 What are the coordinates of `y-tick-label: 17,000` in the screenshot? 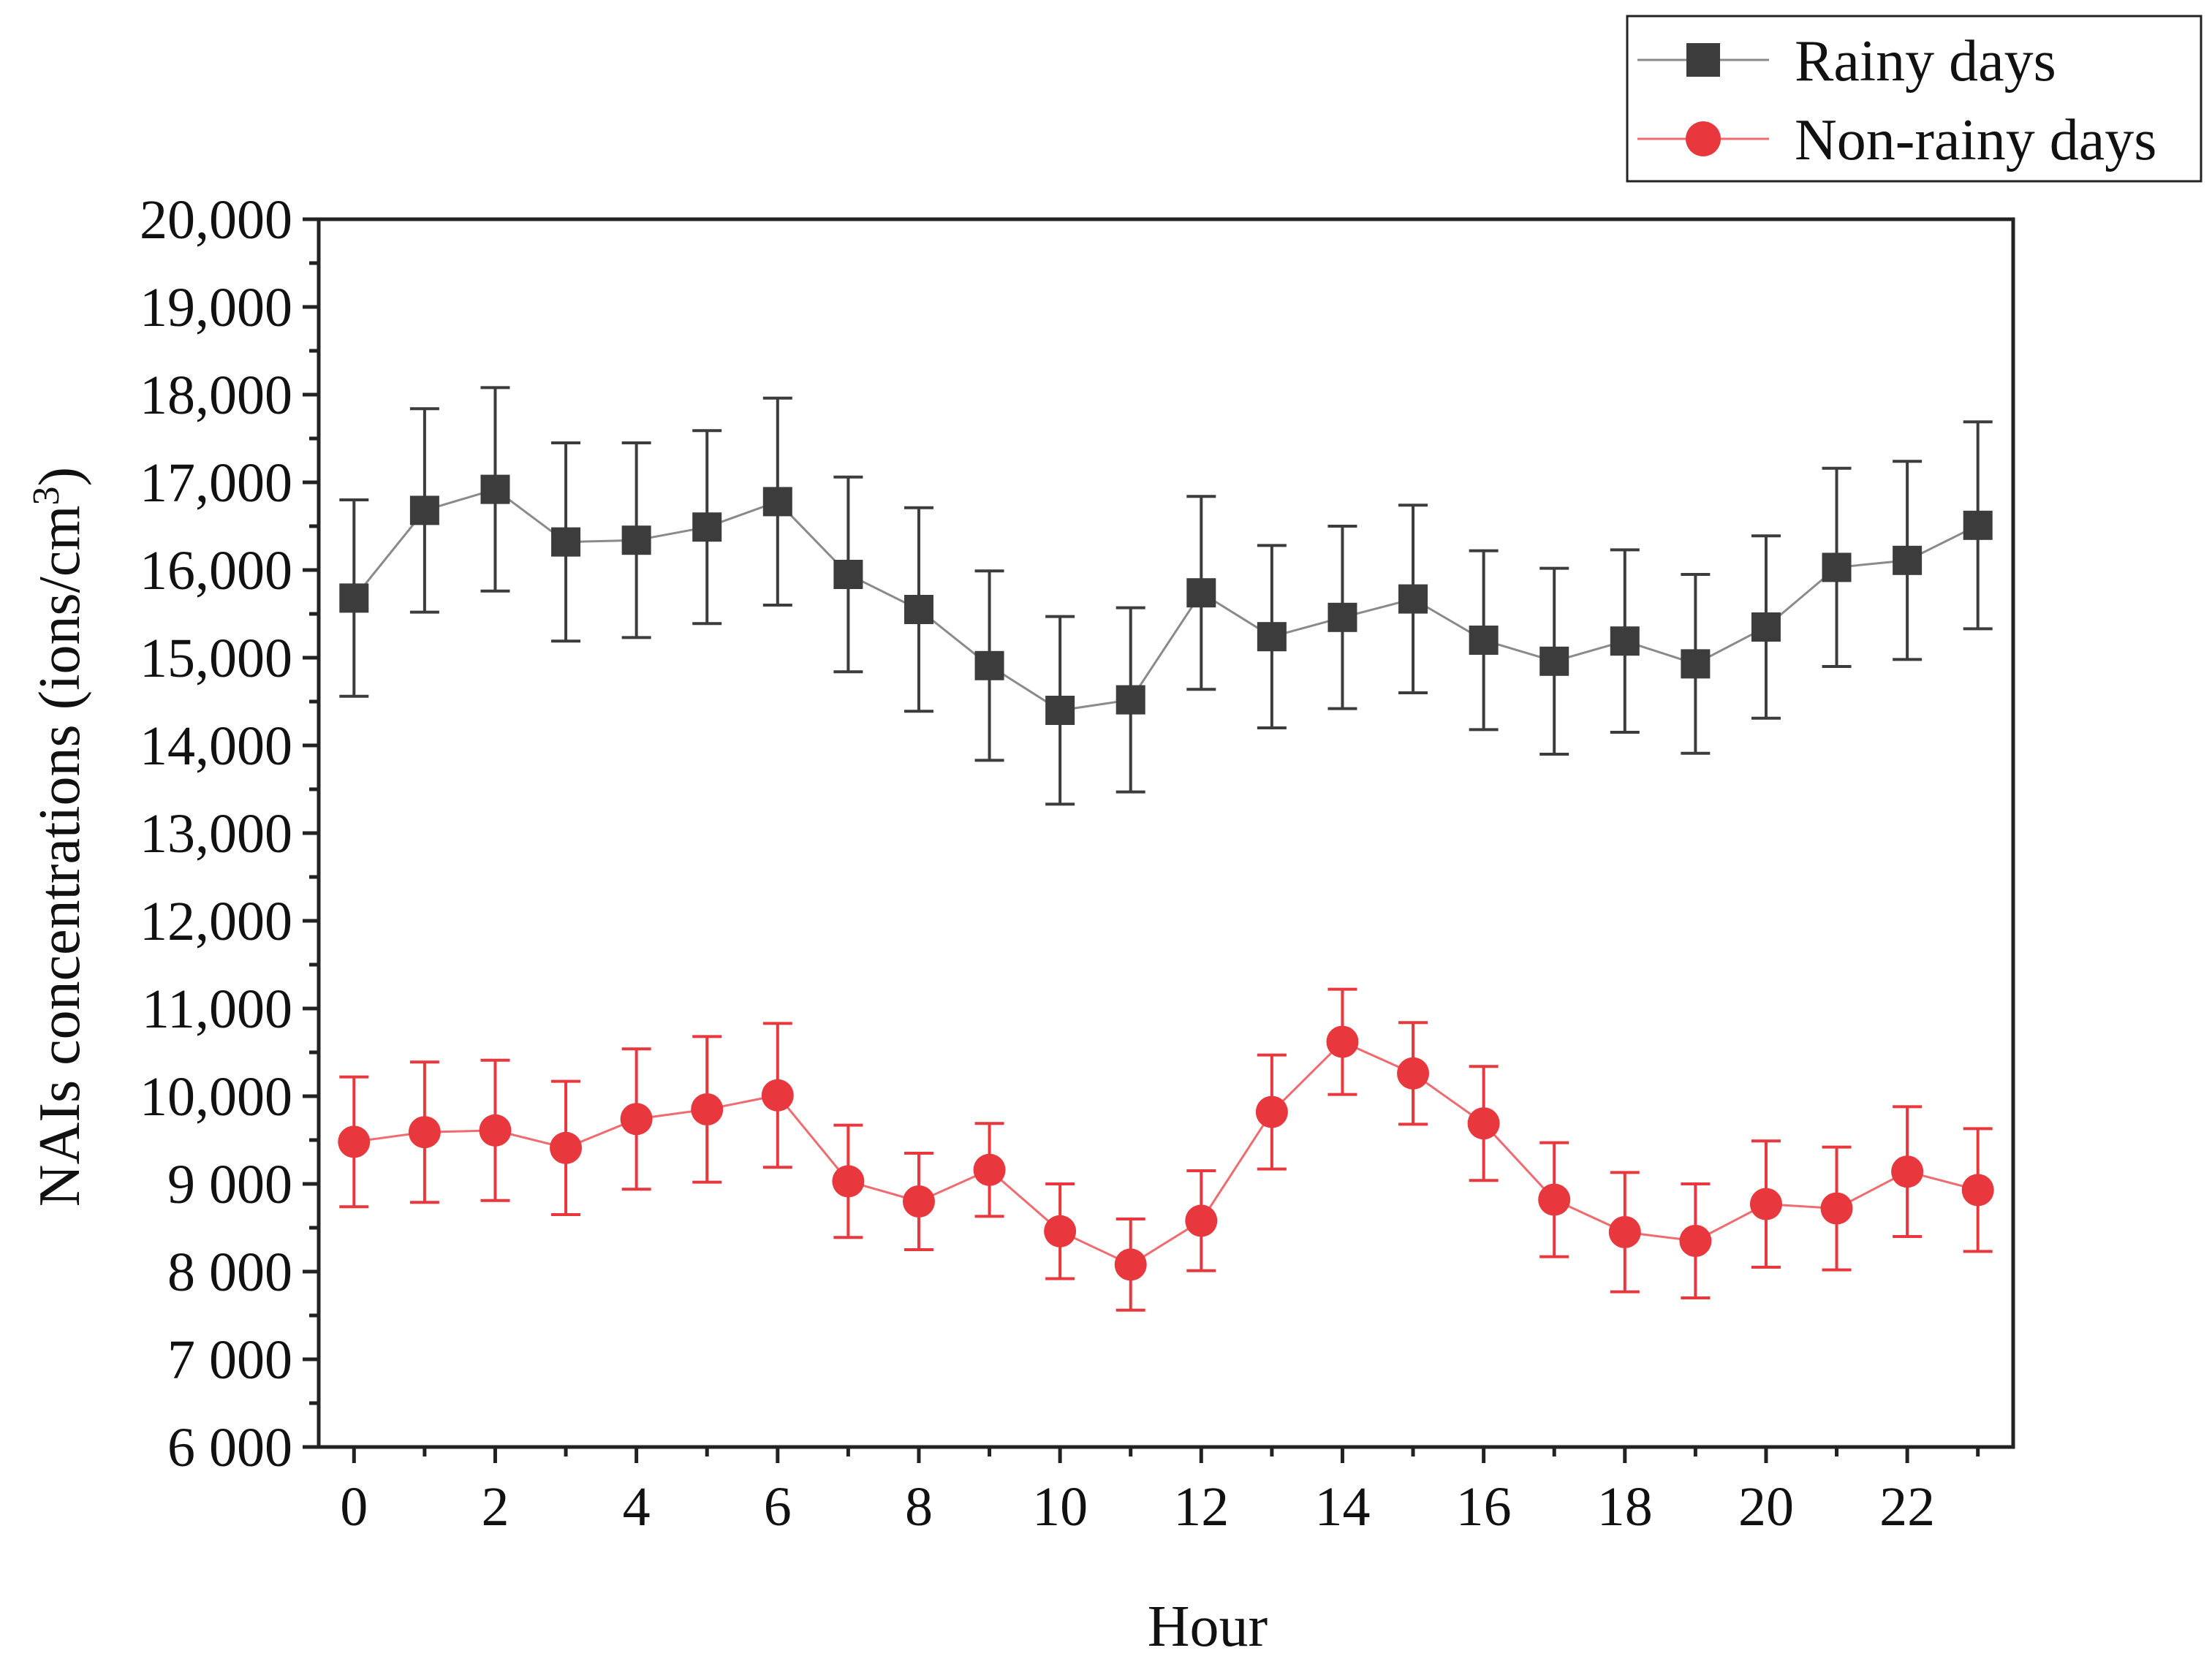 It's located at (216, 483).